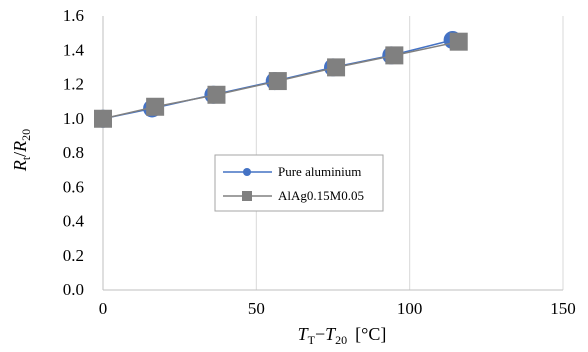 This screenshot has height=352, width=588. What do you see at coordinates (410, 308) in the screenshot?
I see `x-tick-label: 100` at bounding box center [410, 308].